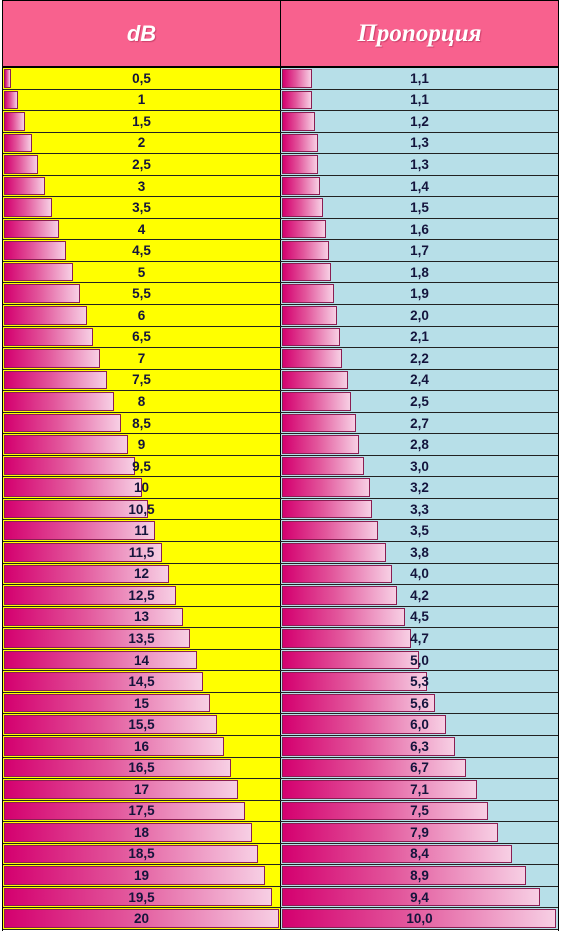 This screenshot has width=565, height=931. I want to click on ratio-cell: 1,6, so click(419, 229).